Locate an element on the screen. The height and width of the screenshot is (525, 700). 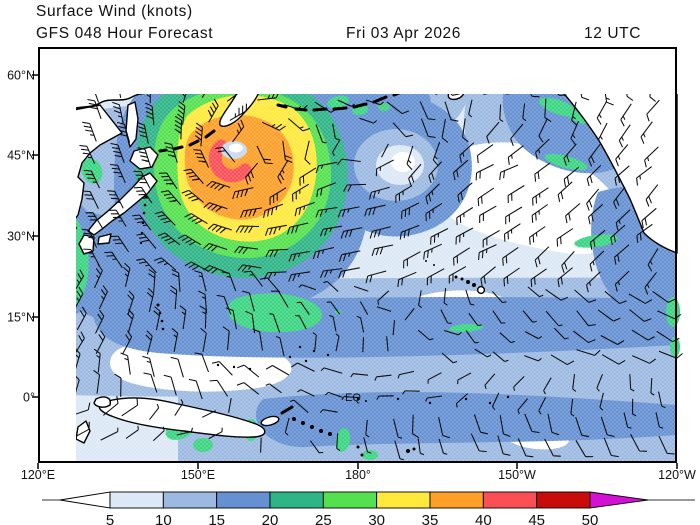
y-axis-label: 45°N is located at coordinates (21, 156).